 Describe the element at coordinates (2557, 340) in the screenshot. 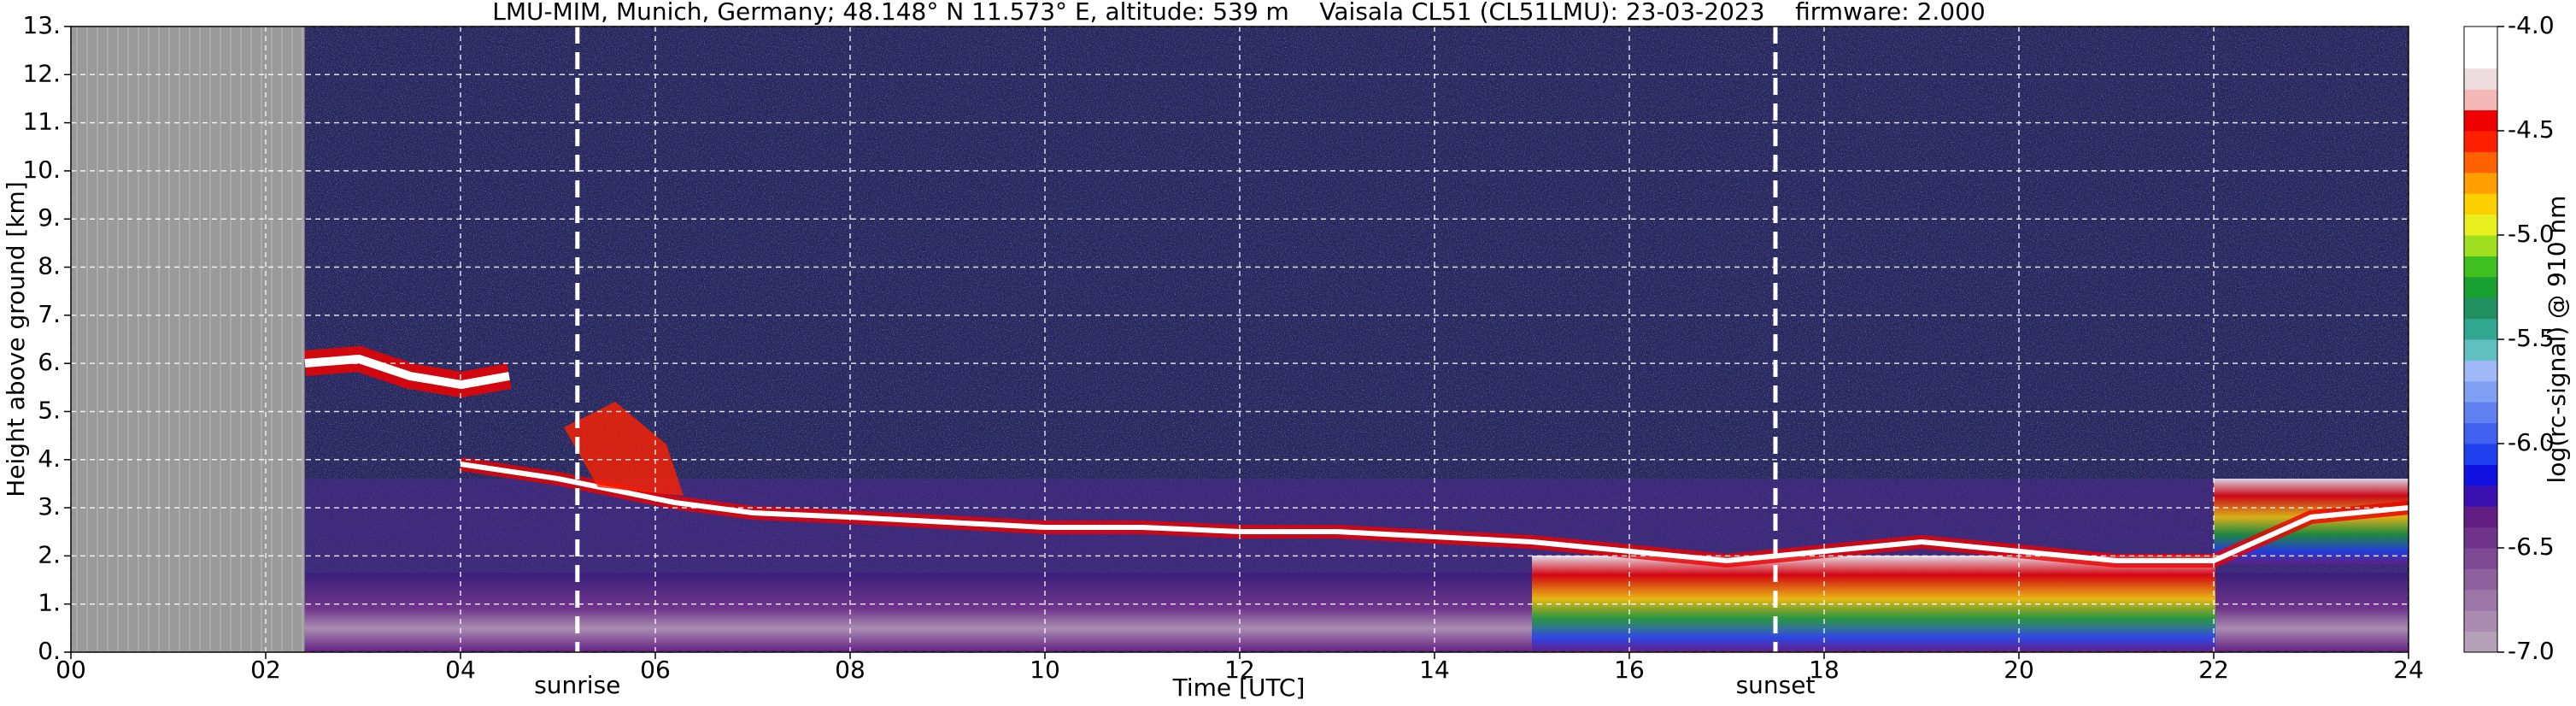

I see `colorbar-label: log(rc-signal) @ 910 nm` at that location.